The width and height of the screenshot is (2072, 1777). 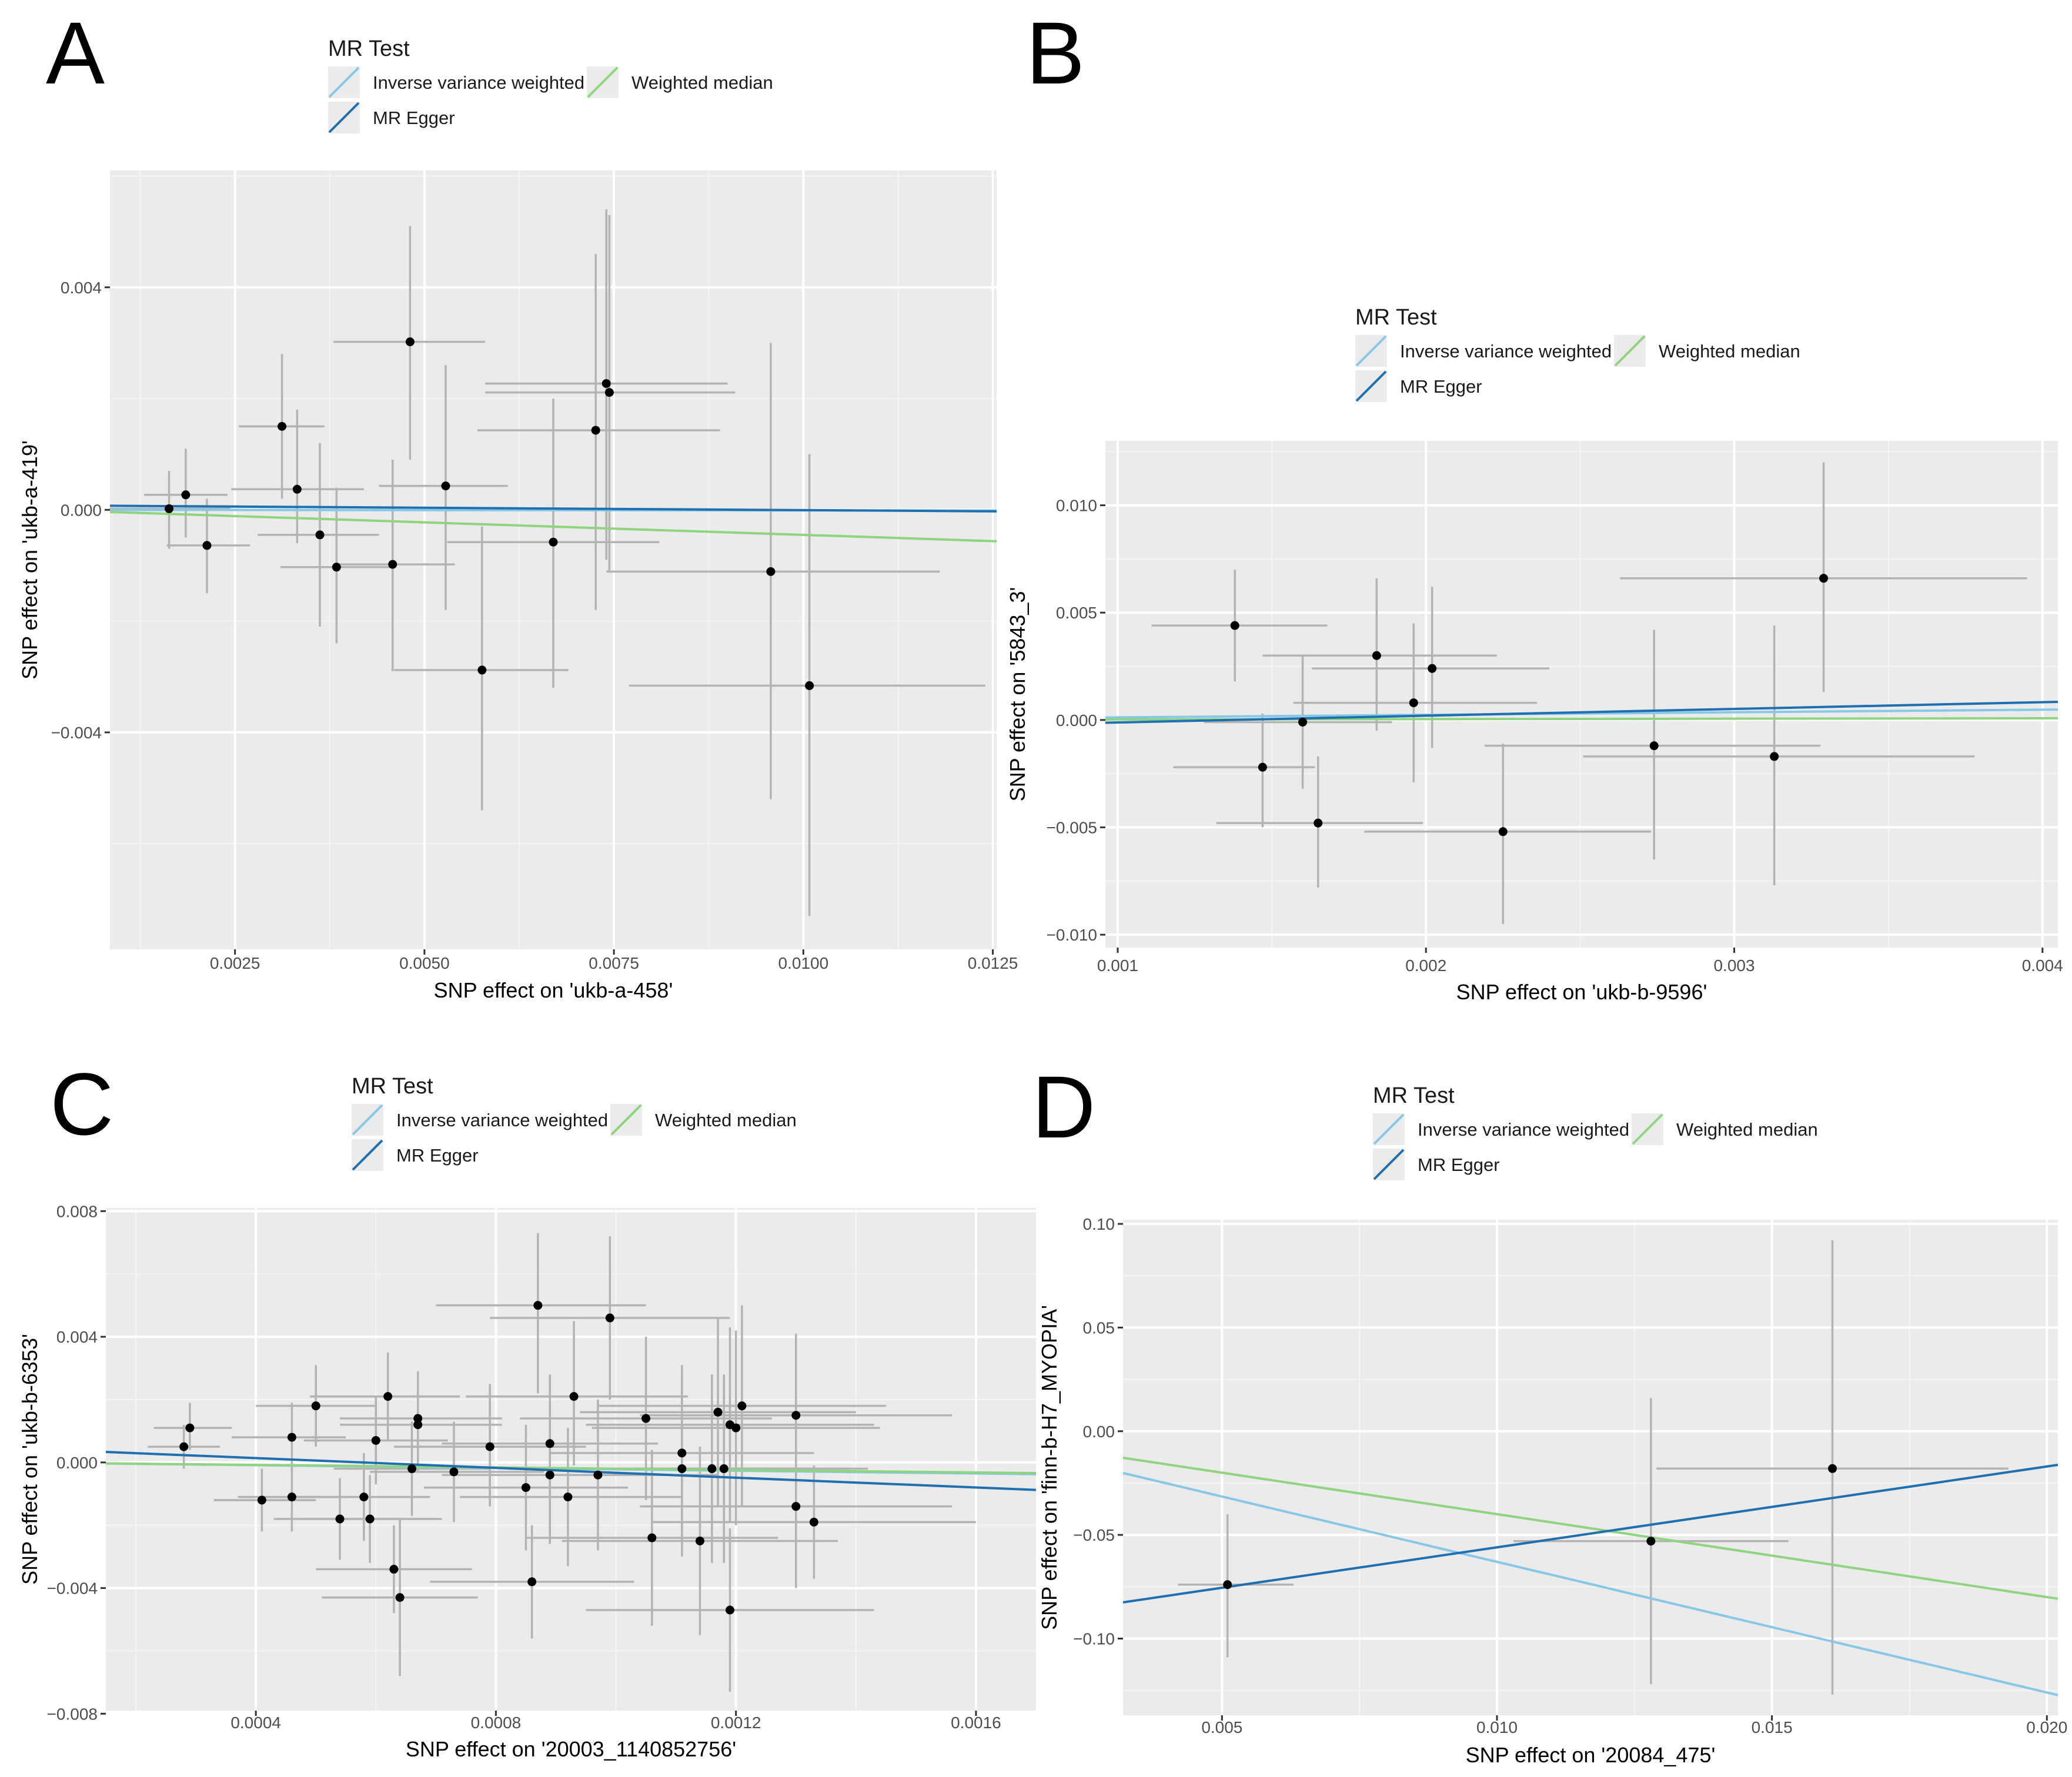 I want to click on x-tick-label: 0.010, so click(x=1497, y=1727).